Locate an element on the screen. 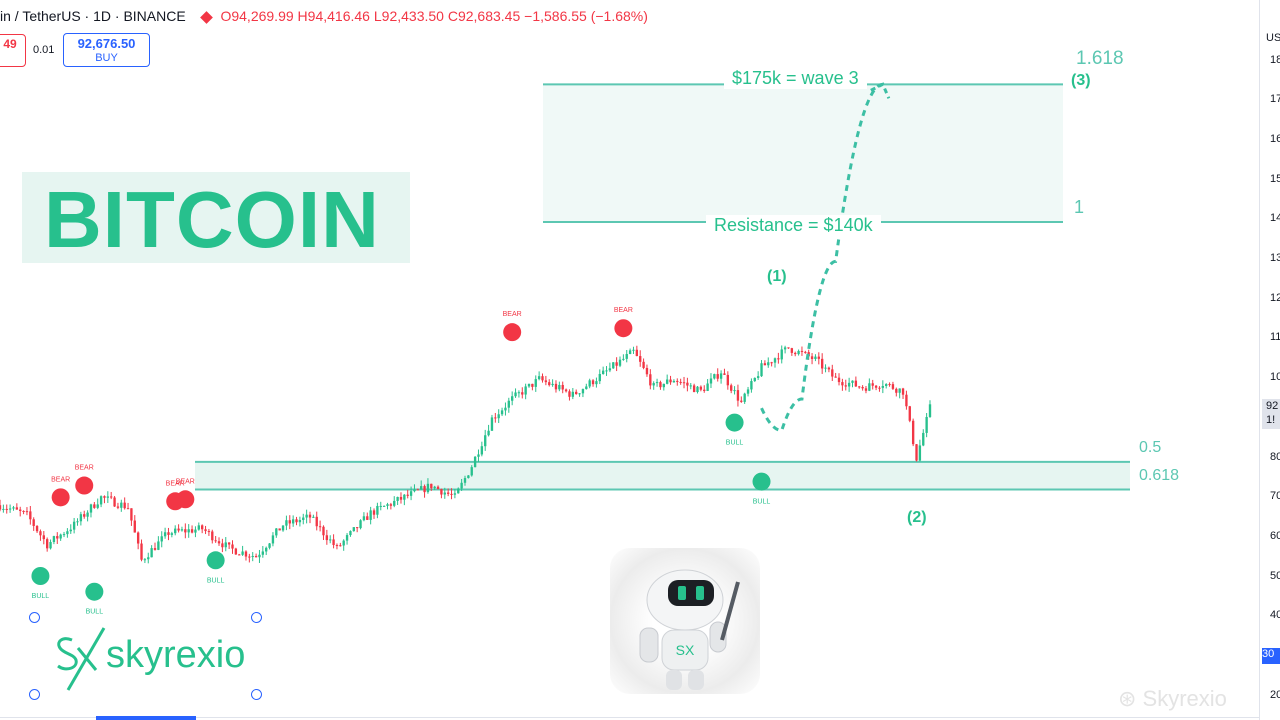 Image resolution: width=1280 pixels, height=720 pixels. selection-handle-bl is located at coordinates (34, 694).